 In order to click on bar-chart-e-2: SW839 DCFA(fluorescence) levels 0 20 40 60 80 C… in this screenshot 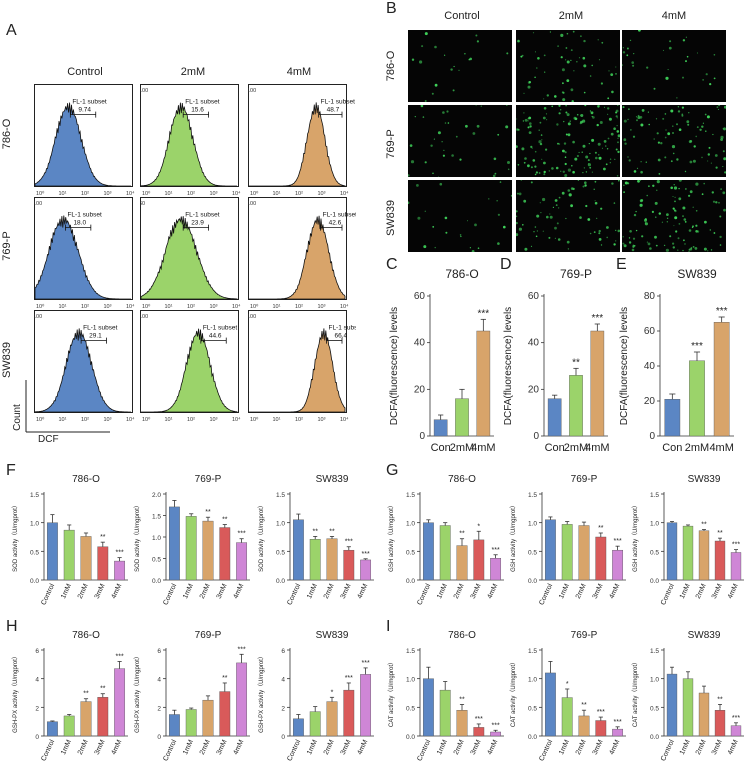, I will do `click(676, 360)`.